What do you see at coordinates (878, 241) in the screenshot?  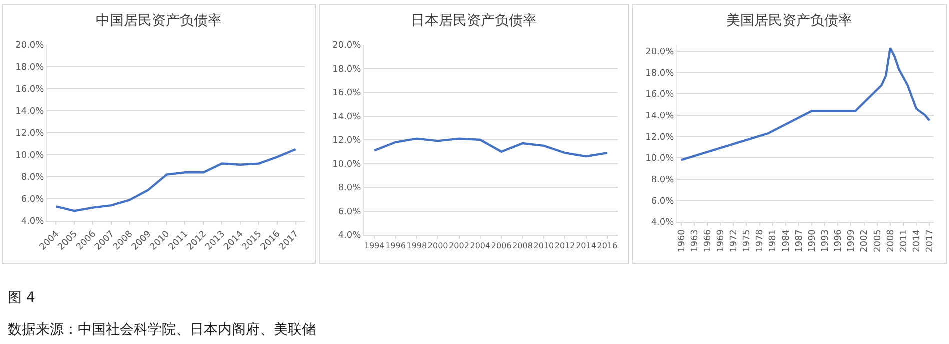 I see `x-tick-label: 2005` at bounding box center [878, 241].